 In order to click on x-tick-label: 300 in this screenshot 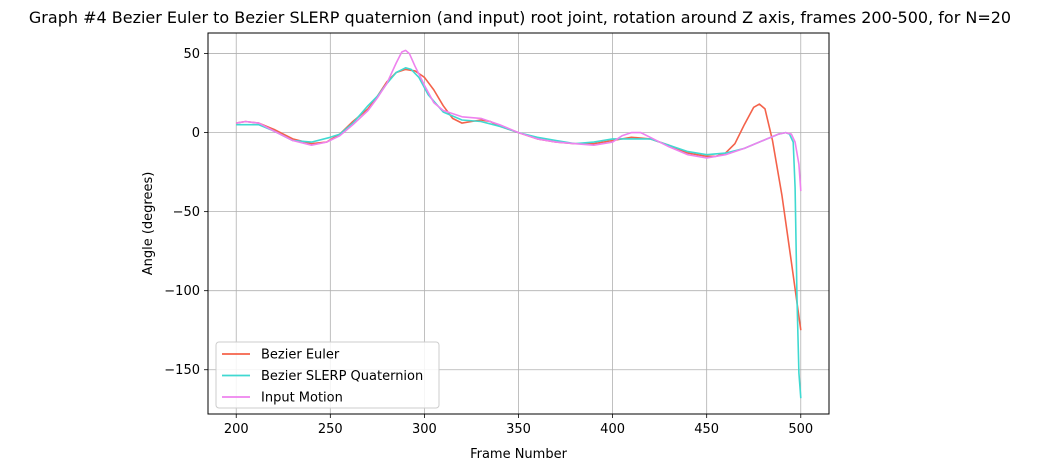, I will do `click(424, 429)`.